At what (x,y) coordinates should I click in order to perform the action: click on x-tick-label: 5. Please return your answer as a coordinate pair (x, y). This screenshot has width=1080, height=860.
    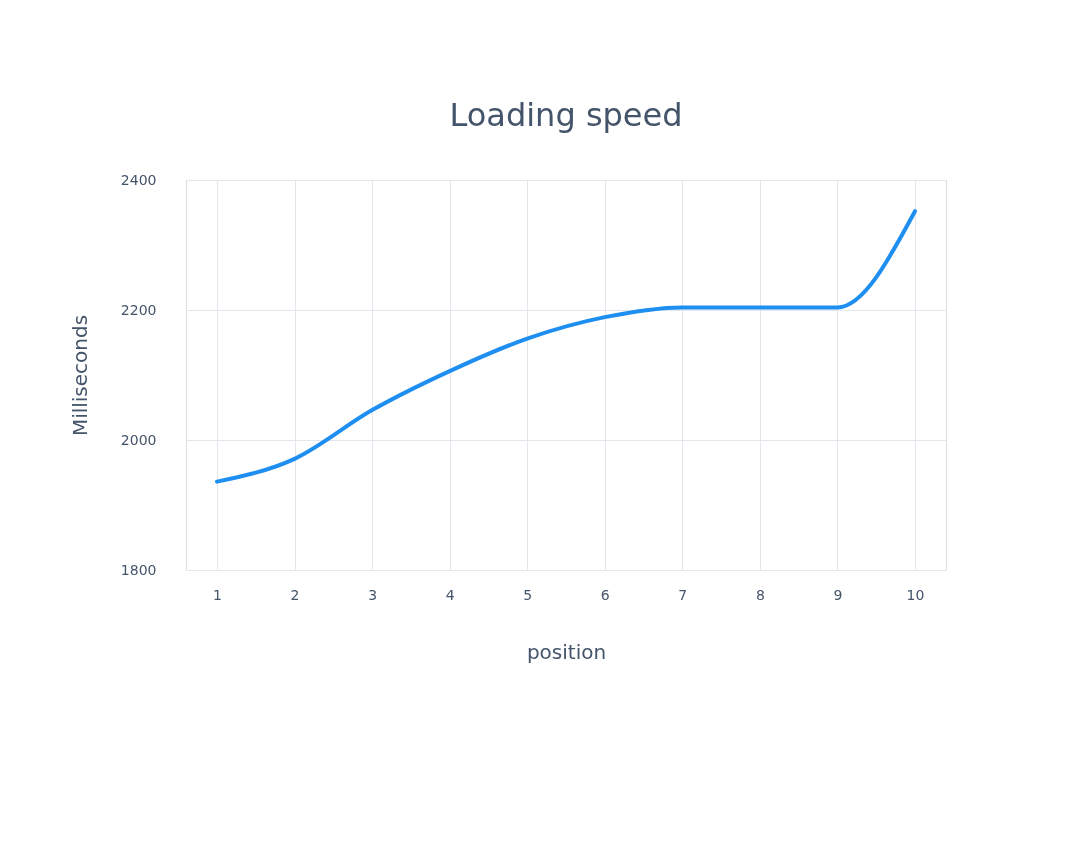
    Looking at the image, I should click on (528, 594).